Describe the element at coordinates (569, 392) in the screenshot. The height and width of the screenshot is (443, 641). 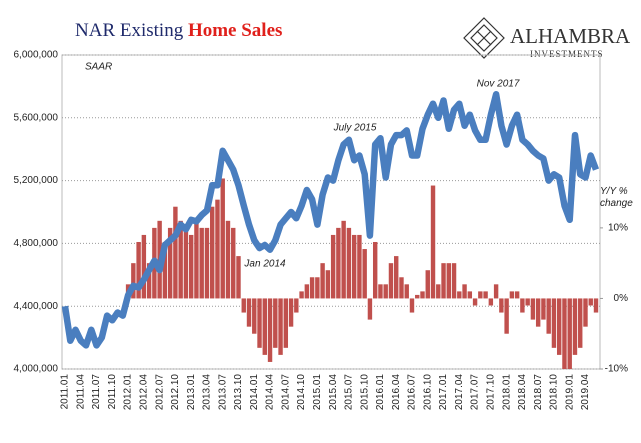
I see `x-tick-label: 2019.01` at that location.